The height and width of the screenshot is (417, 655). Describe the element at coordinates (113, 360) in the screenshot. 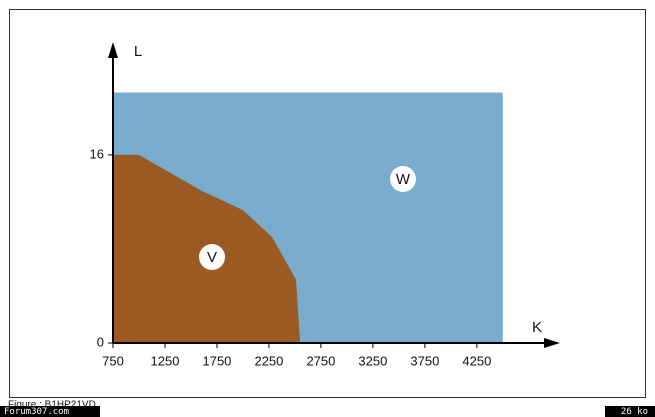

I see `x-tick-label: 750` at that location.